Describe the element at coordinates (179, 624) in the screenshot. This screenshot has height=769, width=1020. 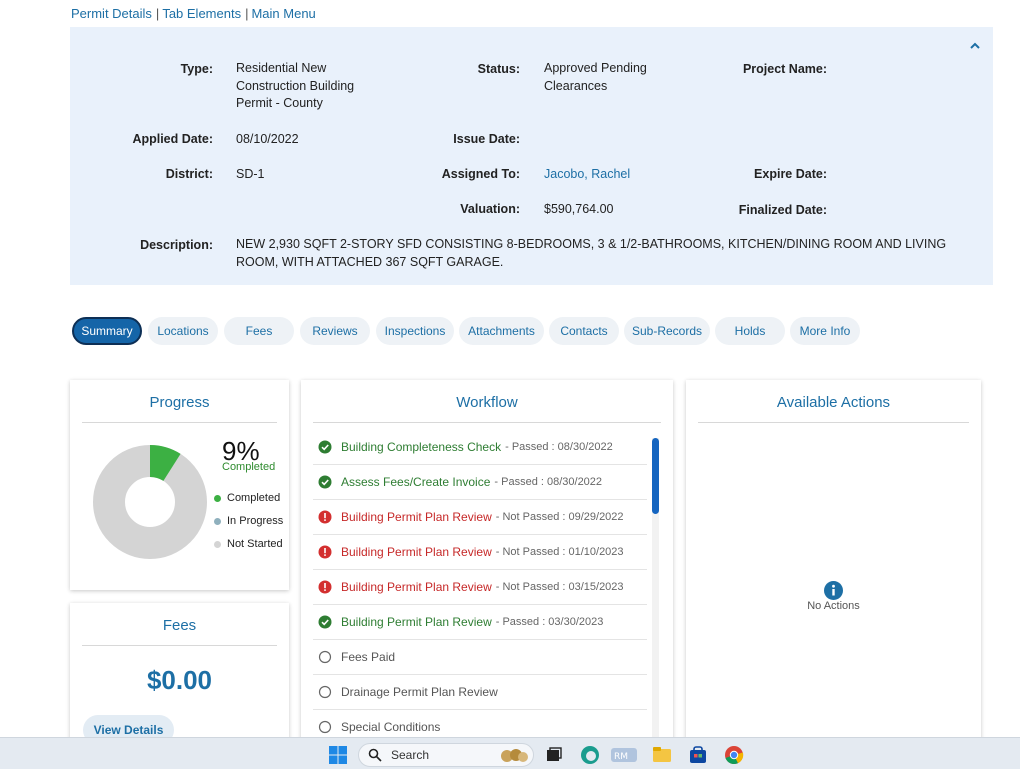
I see `fees-title: Fees` at that location.